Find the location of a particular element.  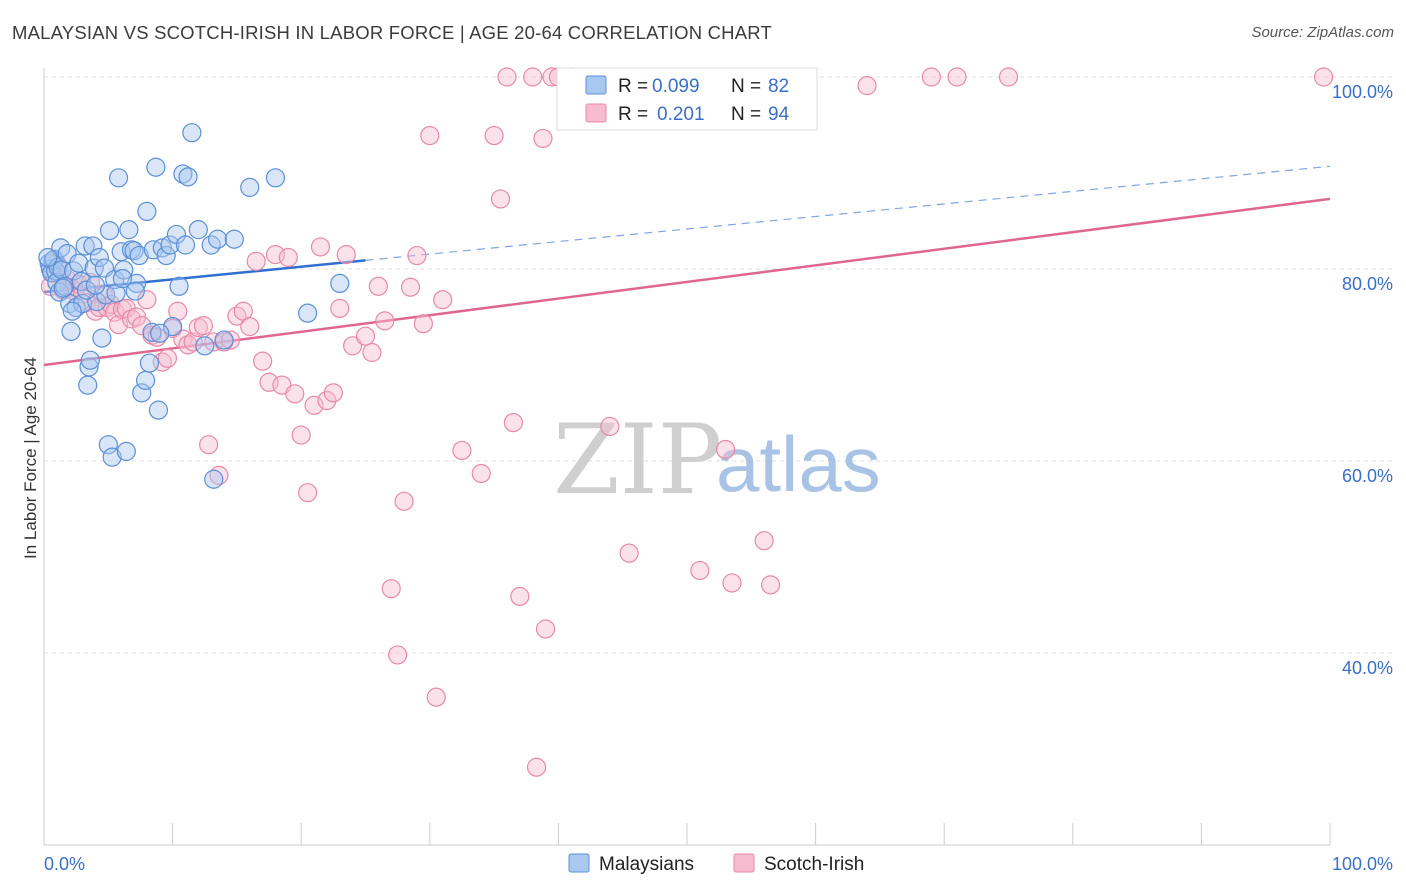

legend-top: R = 0.099 N = 82 R = 0.201 N = 94 is located at coordinates (687, 99).